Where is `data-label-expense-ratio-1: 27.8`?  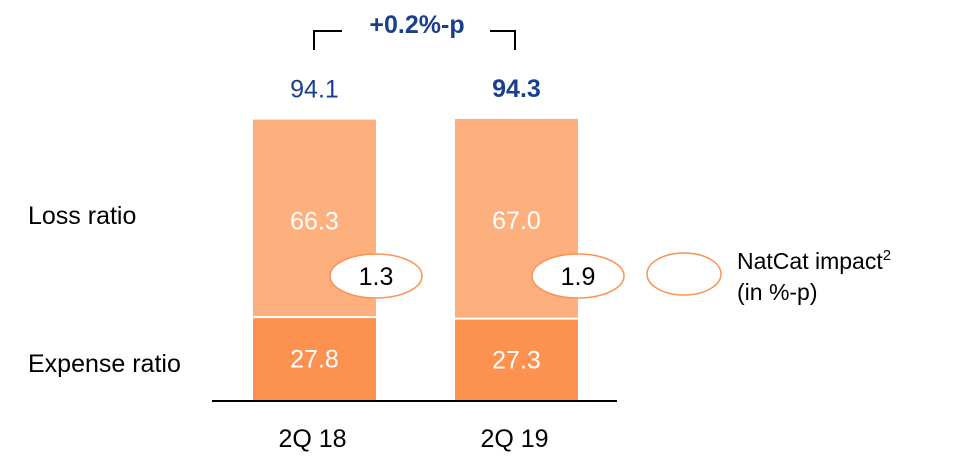 data-label-expense-ratio-1: 27.8 is located at coordinates (314, 360).